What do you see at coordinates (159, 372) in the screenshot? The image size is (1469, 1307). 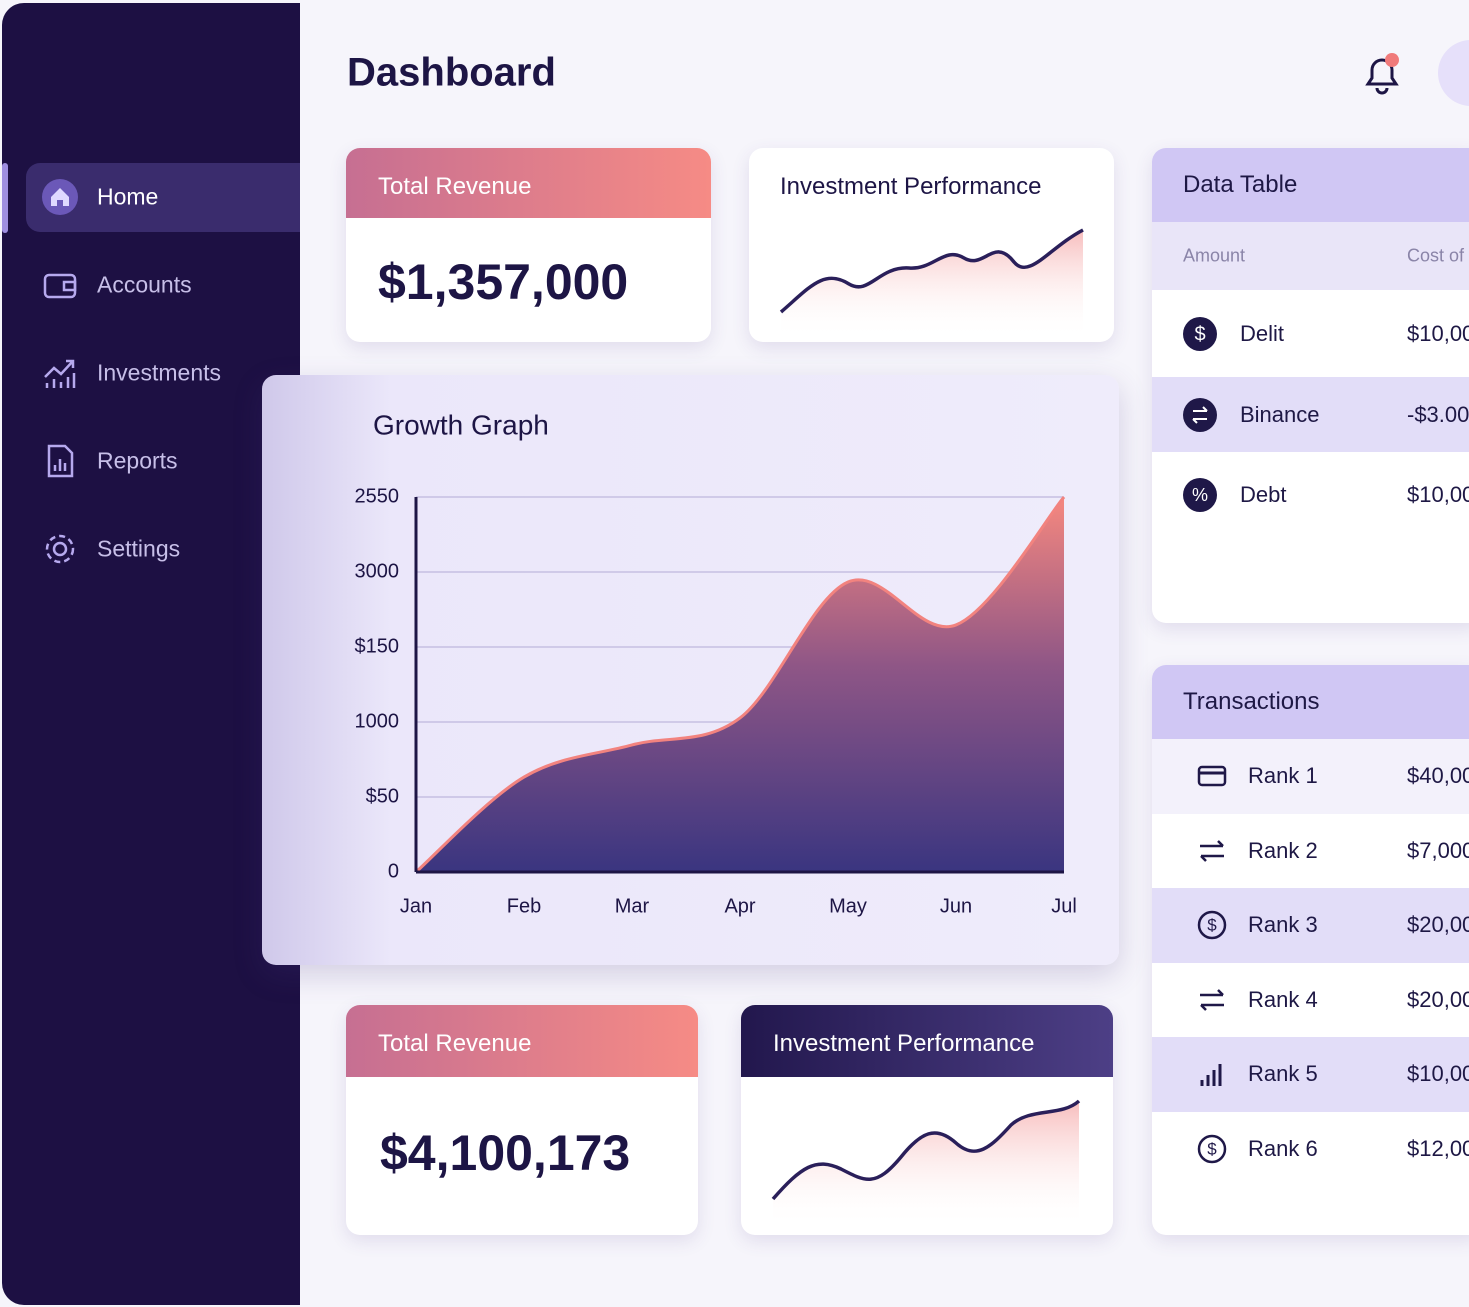 I see `nav-item: Investments` at bounding box center [159, 372].